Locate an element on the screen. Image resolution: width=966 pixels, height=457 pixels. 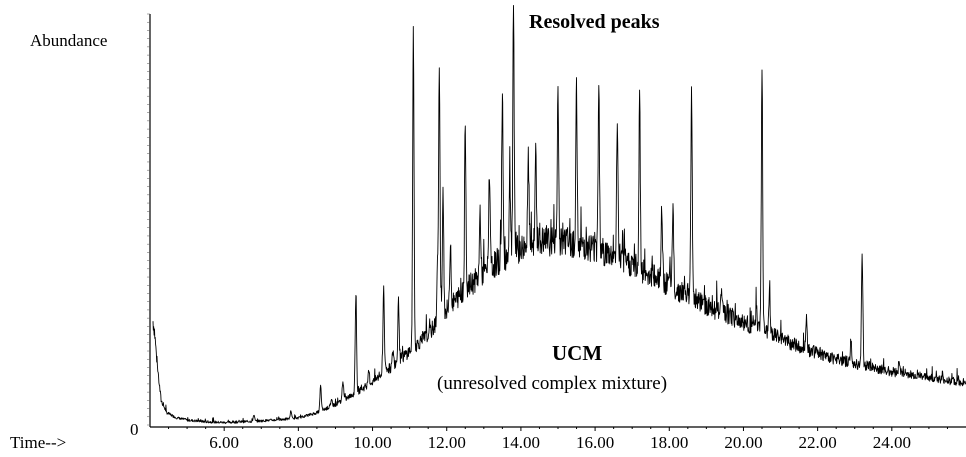
x-tick-label: 14.00 is located at coordinates (521, 442).